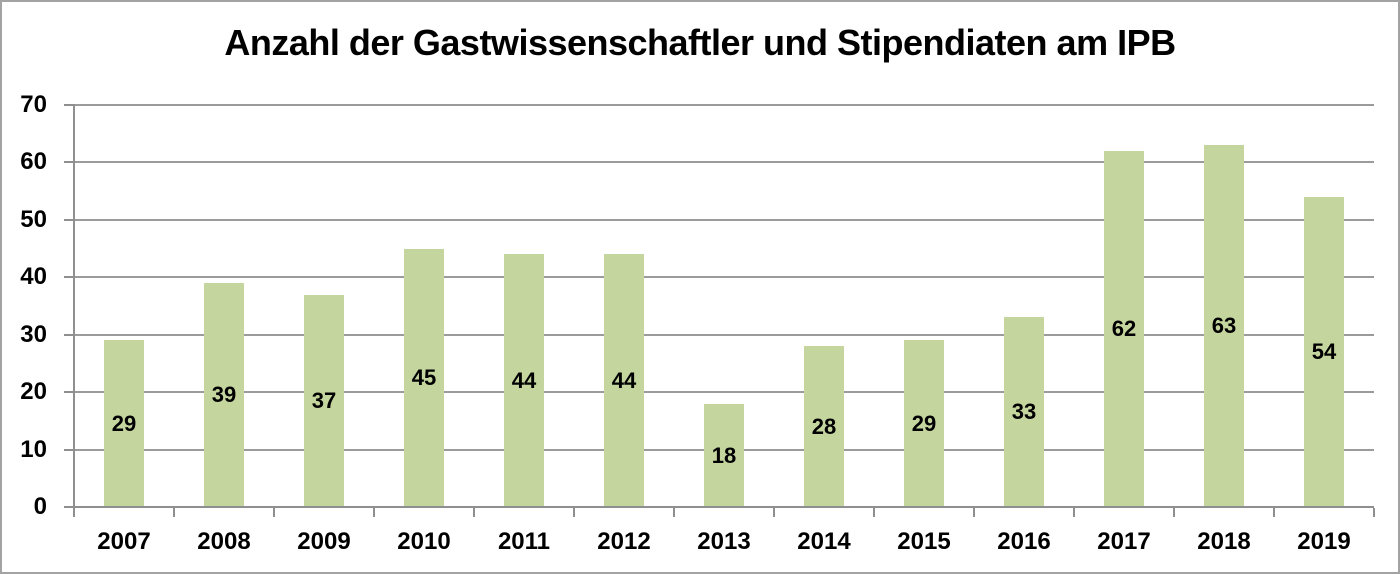  What do you see at coordinates (424, 541) in the screenshot?
I see `x-tick-label-2010: 2010` at bounding box center [424, 541].